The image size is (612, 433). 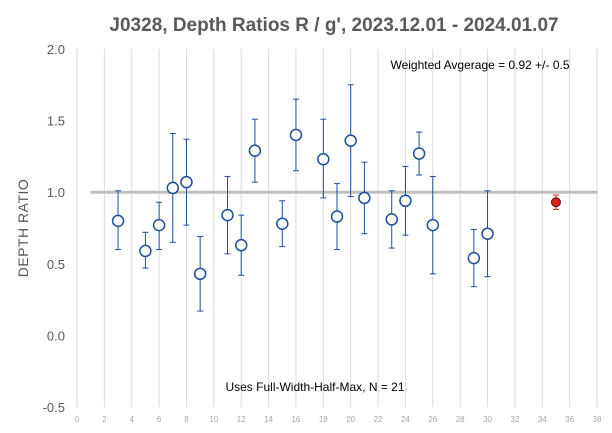 I want to click on x-tick-label: 16, so click(x=295, y=419).